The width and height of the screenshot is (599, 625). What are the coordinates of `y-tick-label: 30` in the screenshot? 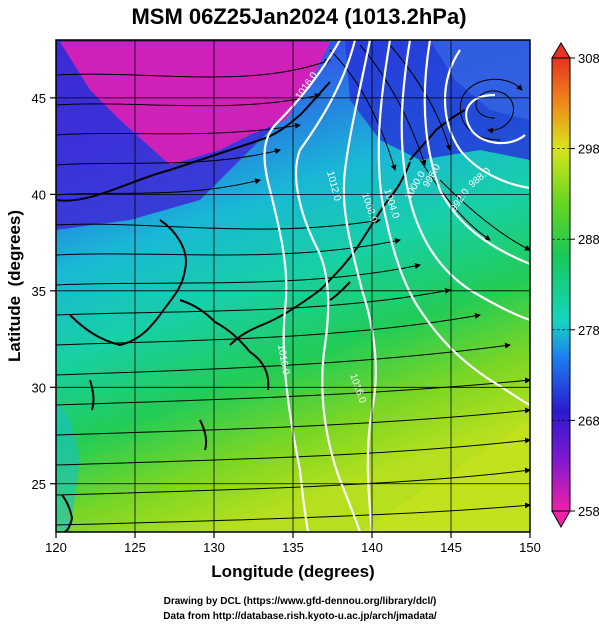 It's located at (39, 387).